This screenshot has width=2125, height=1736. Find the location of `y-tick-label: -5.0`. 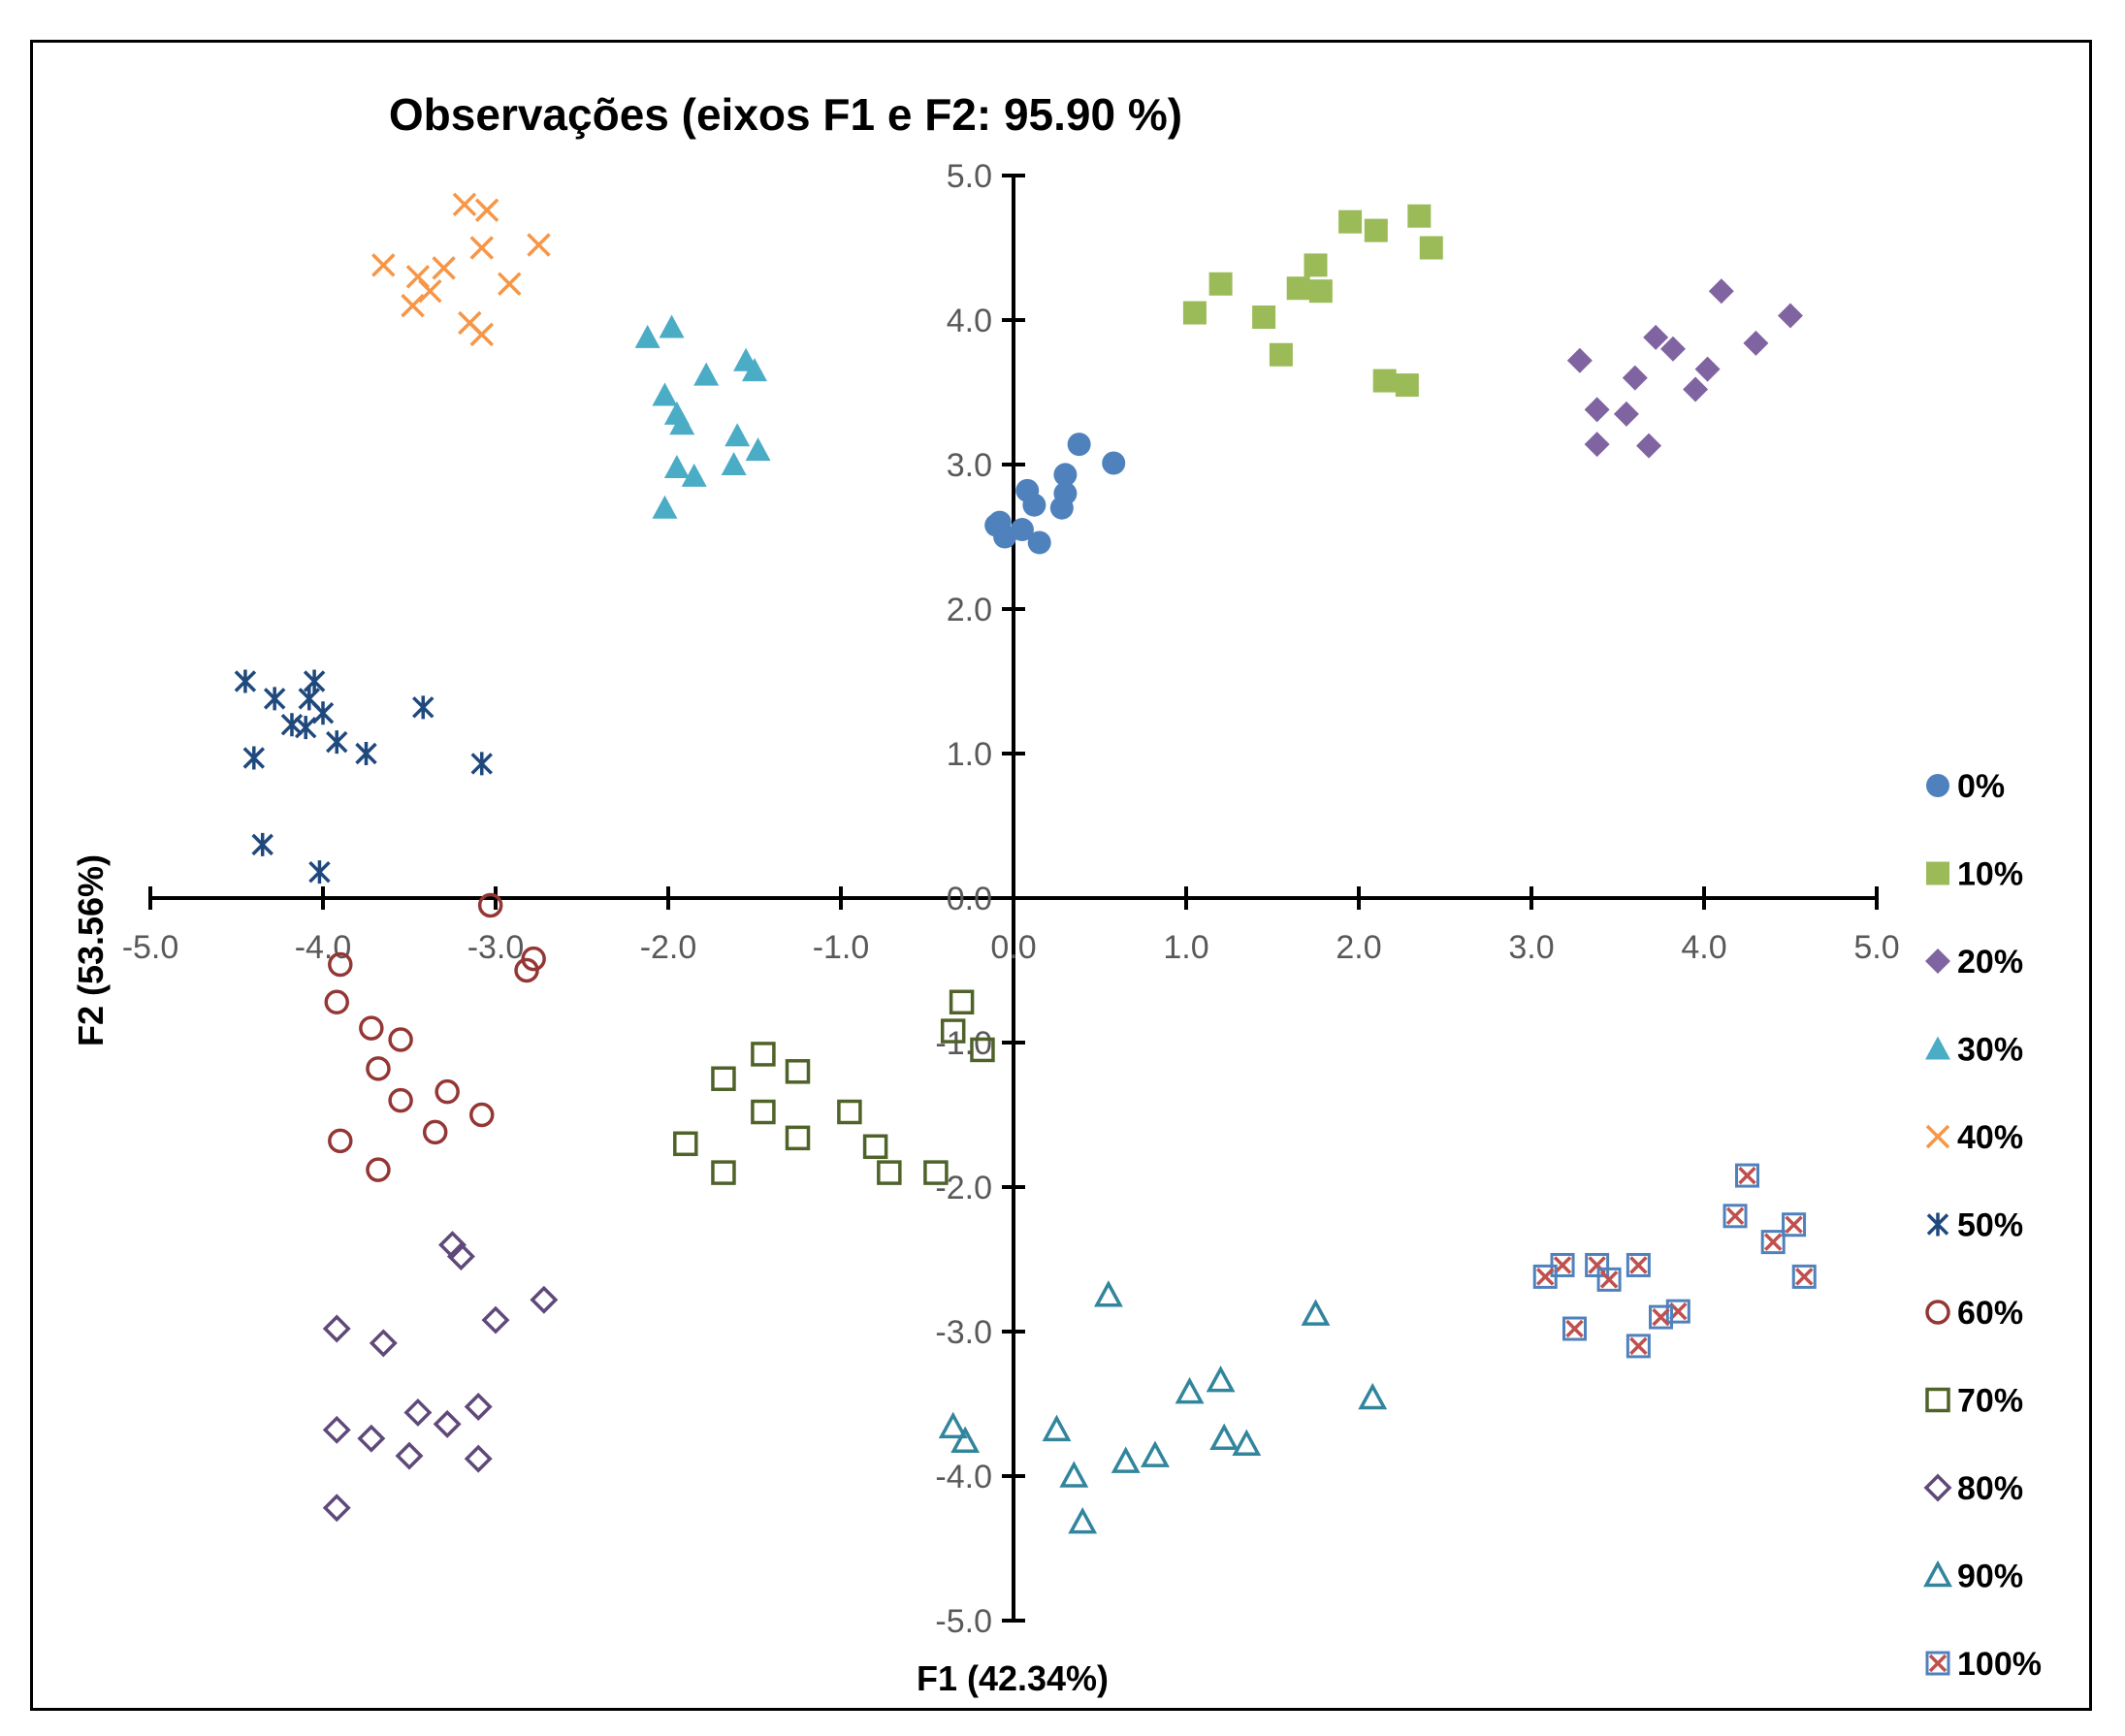

y-tick-label: -5.0 is located at coordinates (964, 1621).